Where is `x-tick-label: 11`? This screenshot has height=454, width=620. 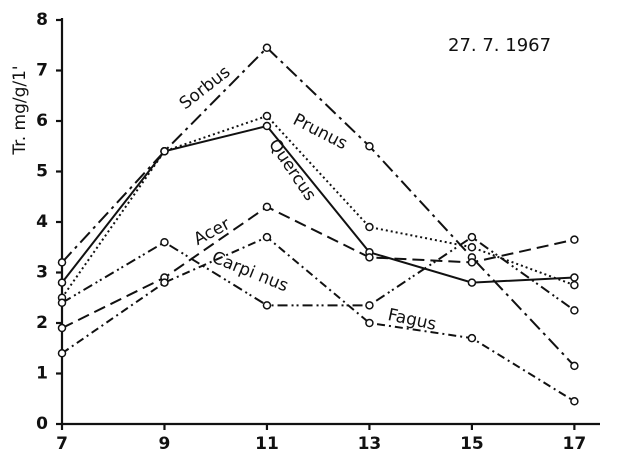 x-tick-label: 11 is located at coordinates (267, 444).